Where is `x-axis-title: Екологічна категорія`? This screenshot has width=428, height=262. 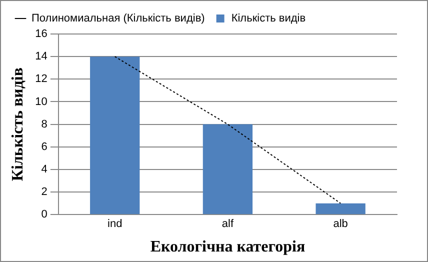
x-axis-title: Екологічна категорія is located at coordinates (228, 247).